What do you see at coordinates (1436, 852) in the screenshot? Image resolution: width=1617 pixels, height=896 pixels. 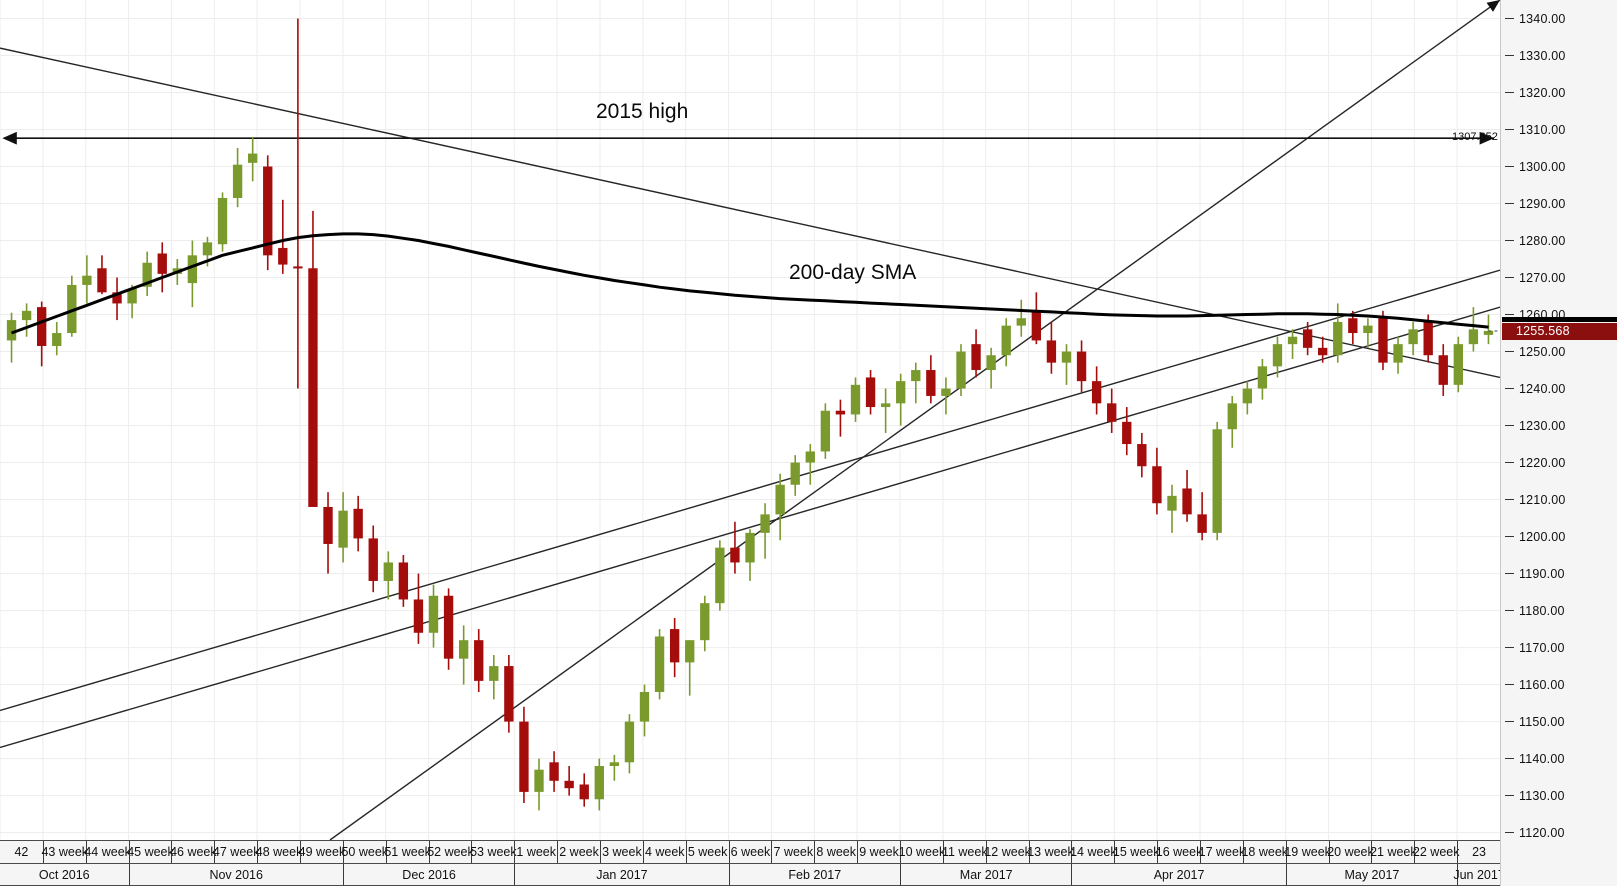 I see `week-label: 22 week` at bounding box center [1436, 852].